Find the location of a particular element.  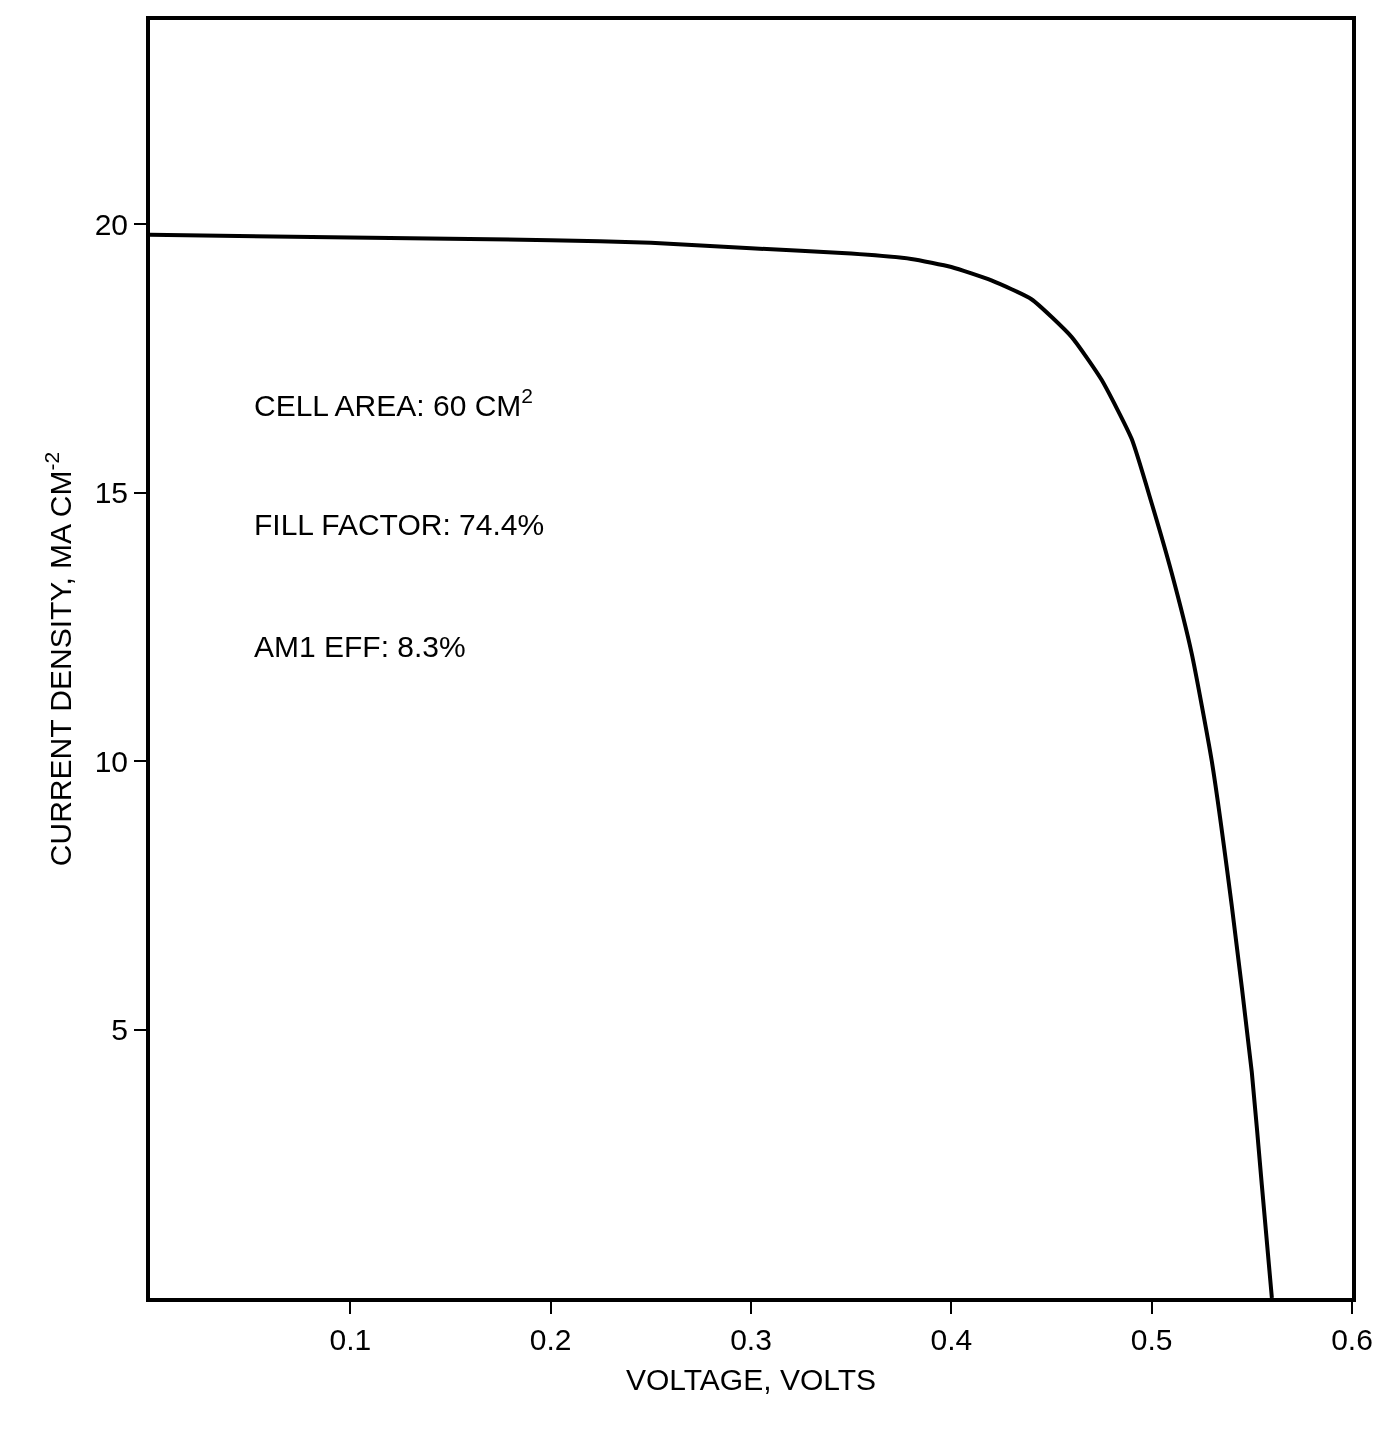

x-tick-label: 0.3 is located at coordinates (751, 1339).